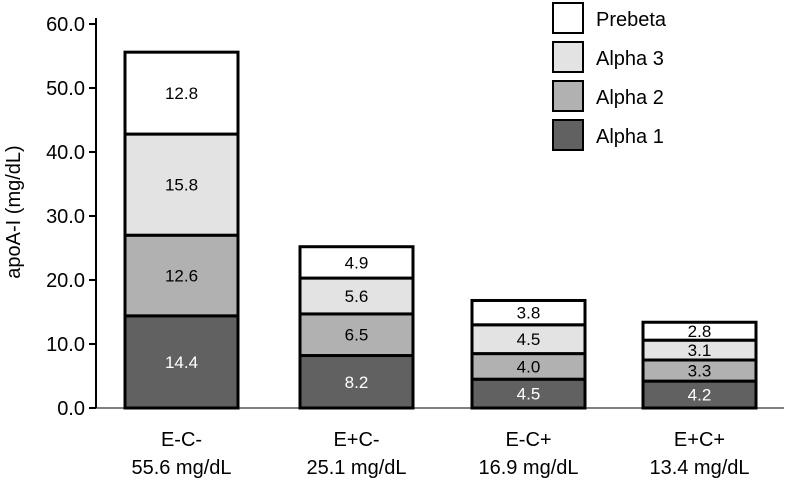  I want to click on bar-segment-label: 14.4, so click(181, 362).